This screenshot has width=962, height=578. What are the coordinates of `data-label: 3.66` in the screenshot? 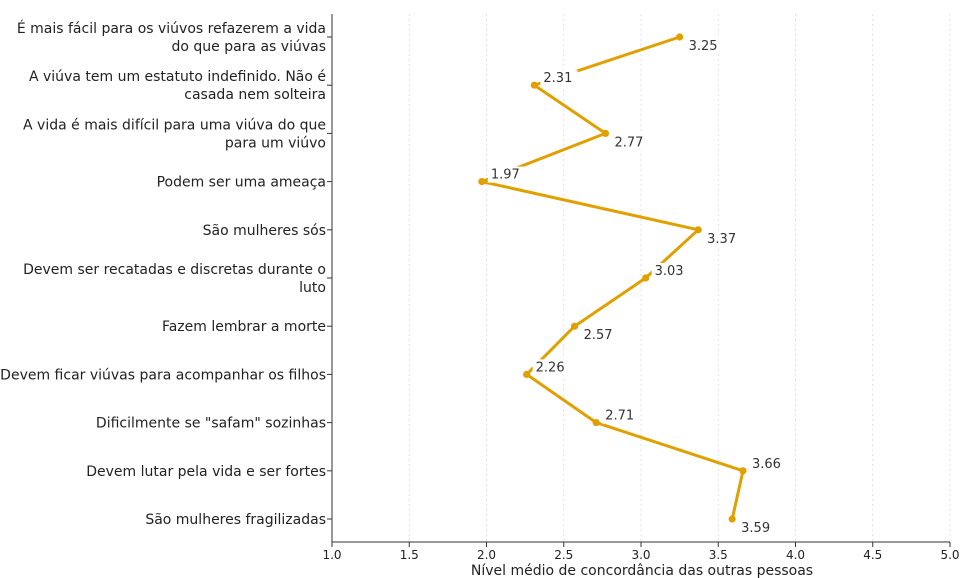 It's located at (766, 464).